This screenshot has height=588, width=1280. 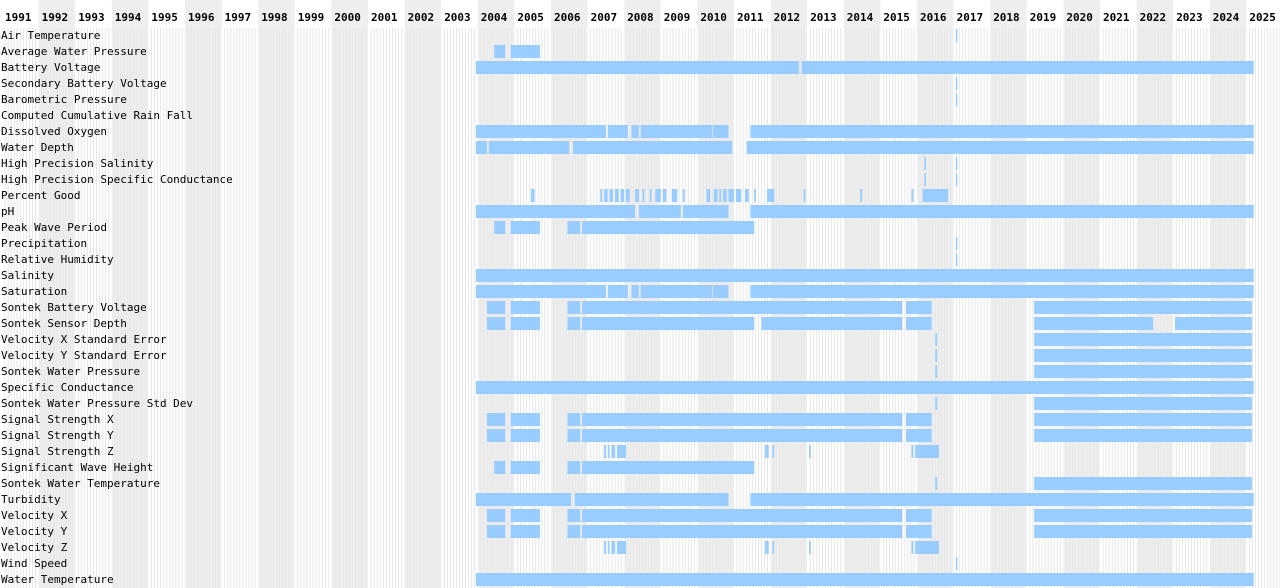 I want to click on year-label-2011: 2011, so click(x=750, y=17).